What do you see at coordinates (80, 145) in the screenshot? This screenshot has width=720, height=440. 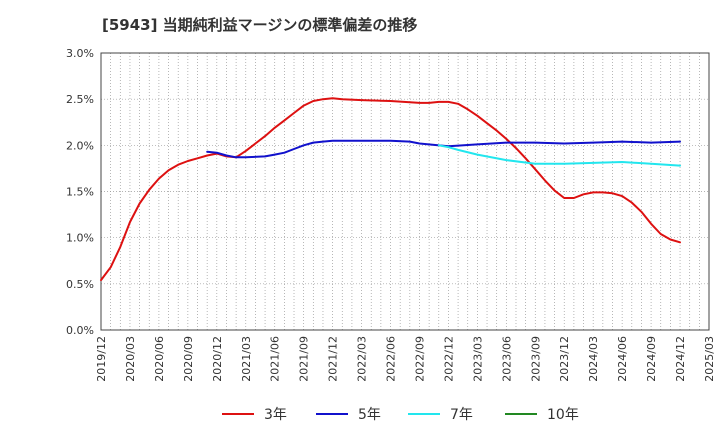 I see `y-tick-label: 2.0%` at bounding box center [80, 145].